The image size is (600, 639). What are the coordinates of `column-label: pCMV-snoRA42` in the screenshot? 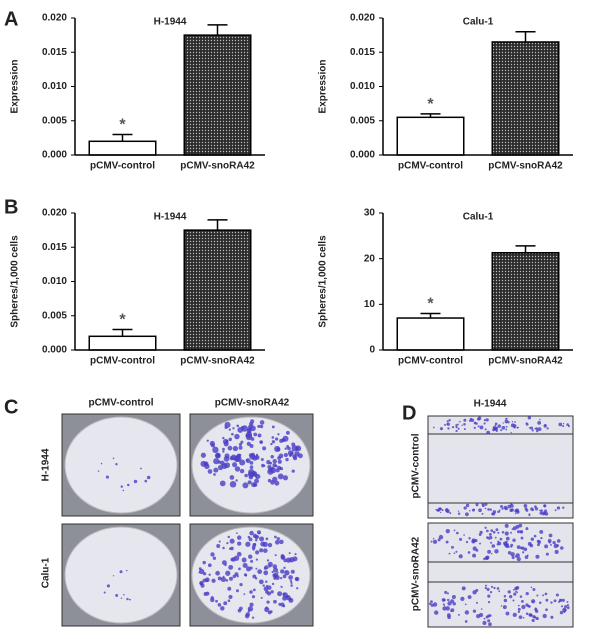 It's located at (252, 403).